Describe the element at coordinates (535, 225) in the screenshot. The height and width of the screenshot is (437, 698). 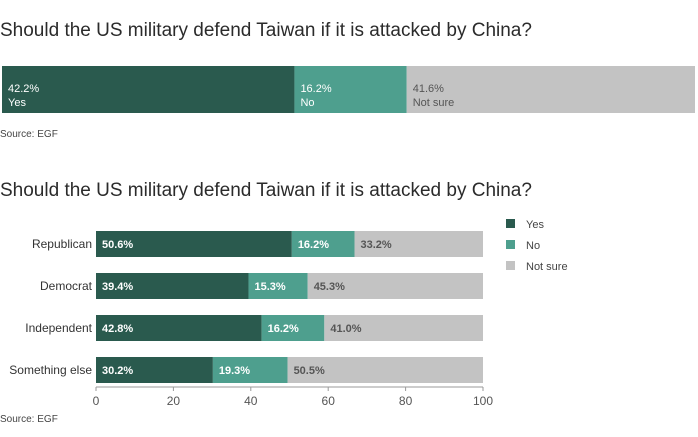
I see `legend-label: Yes` at that location.